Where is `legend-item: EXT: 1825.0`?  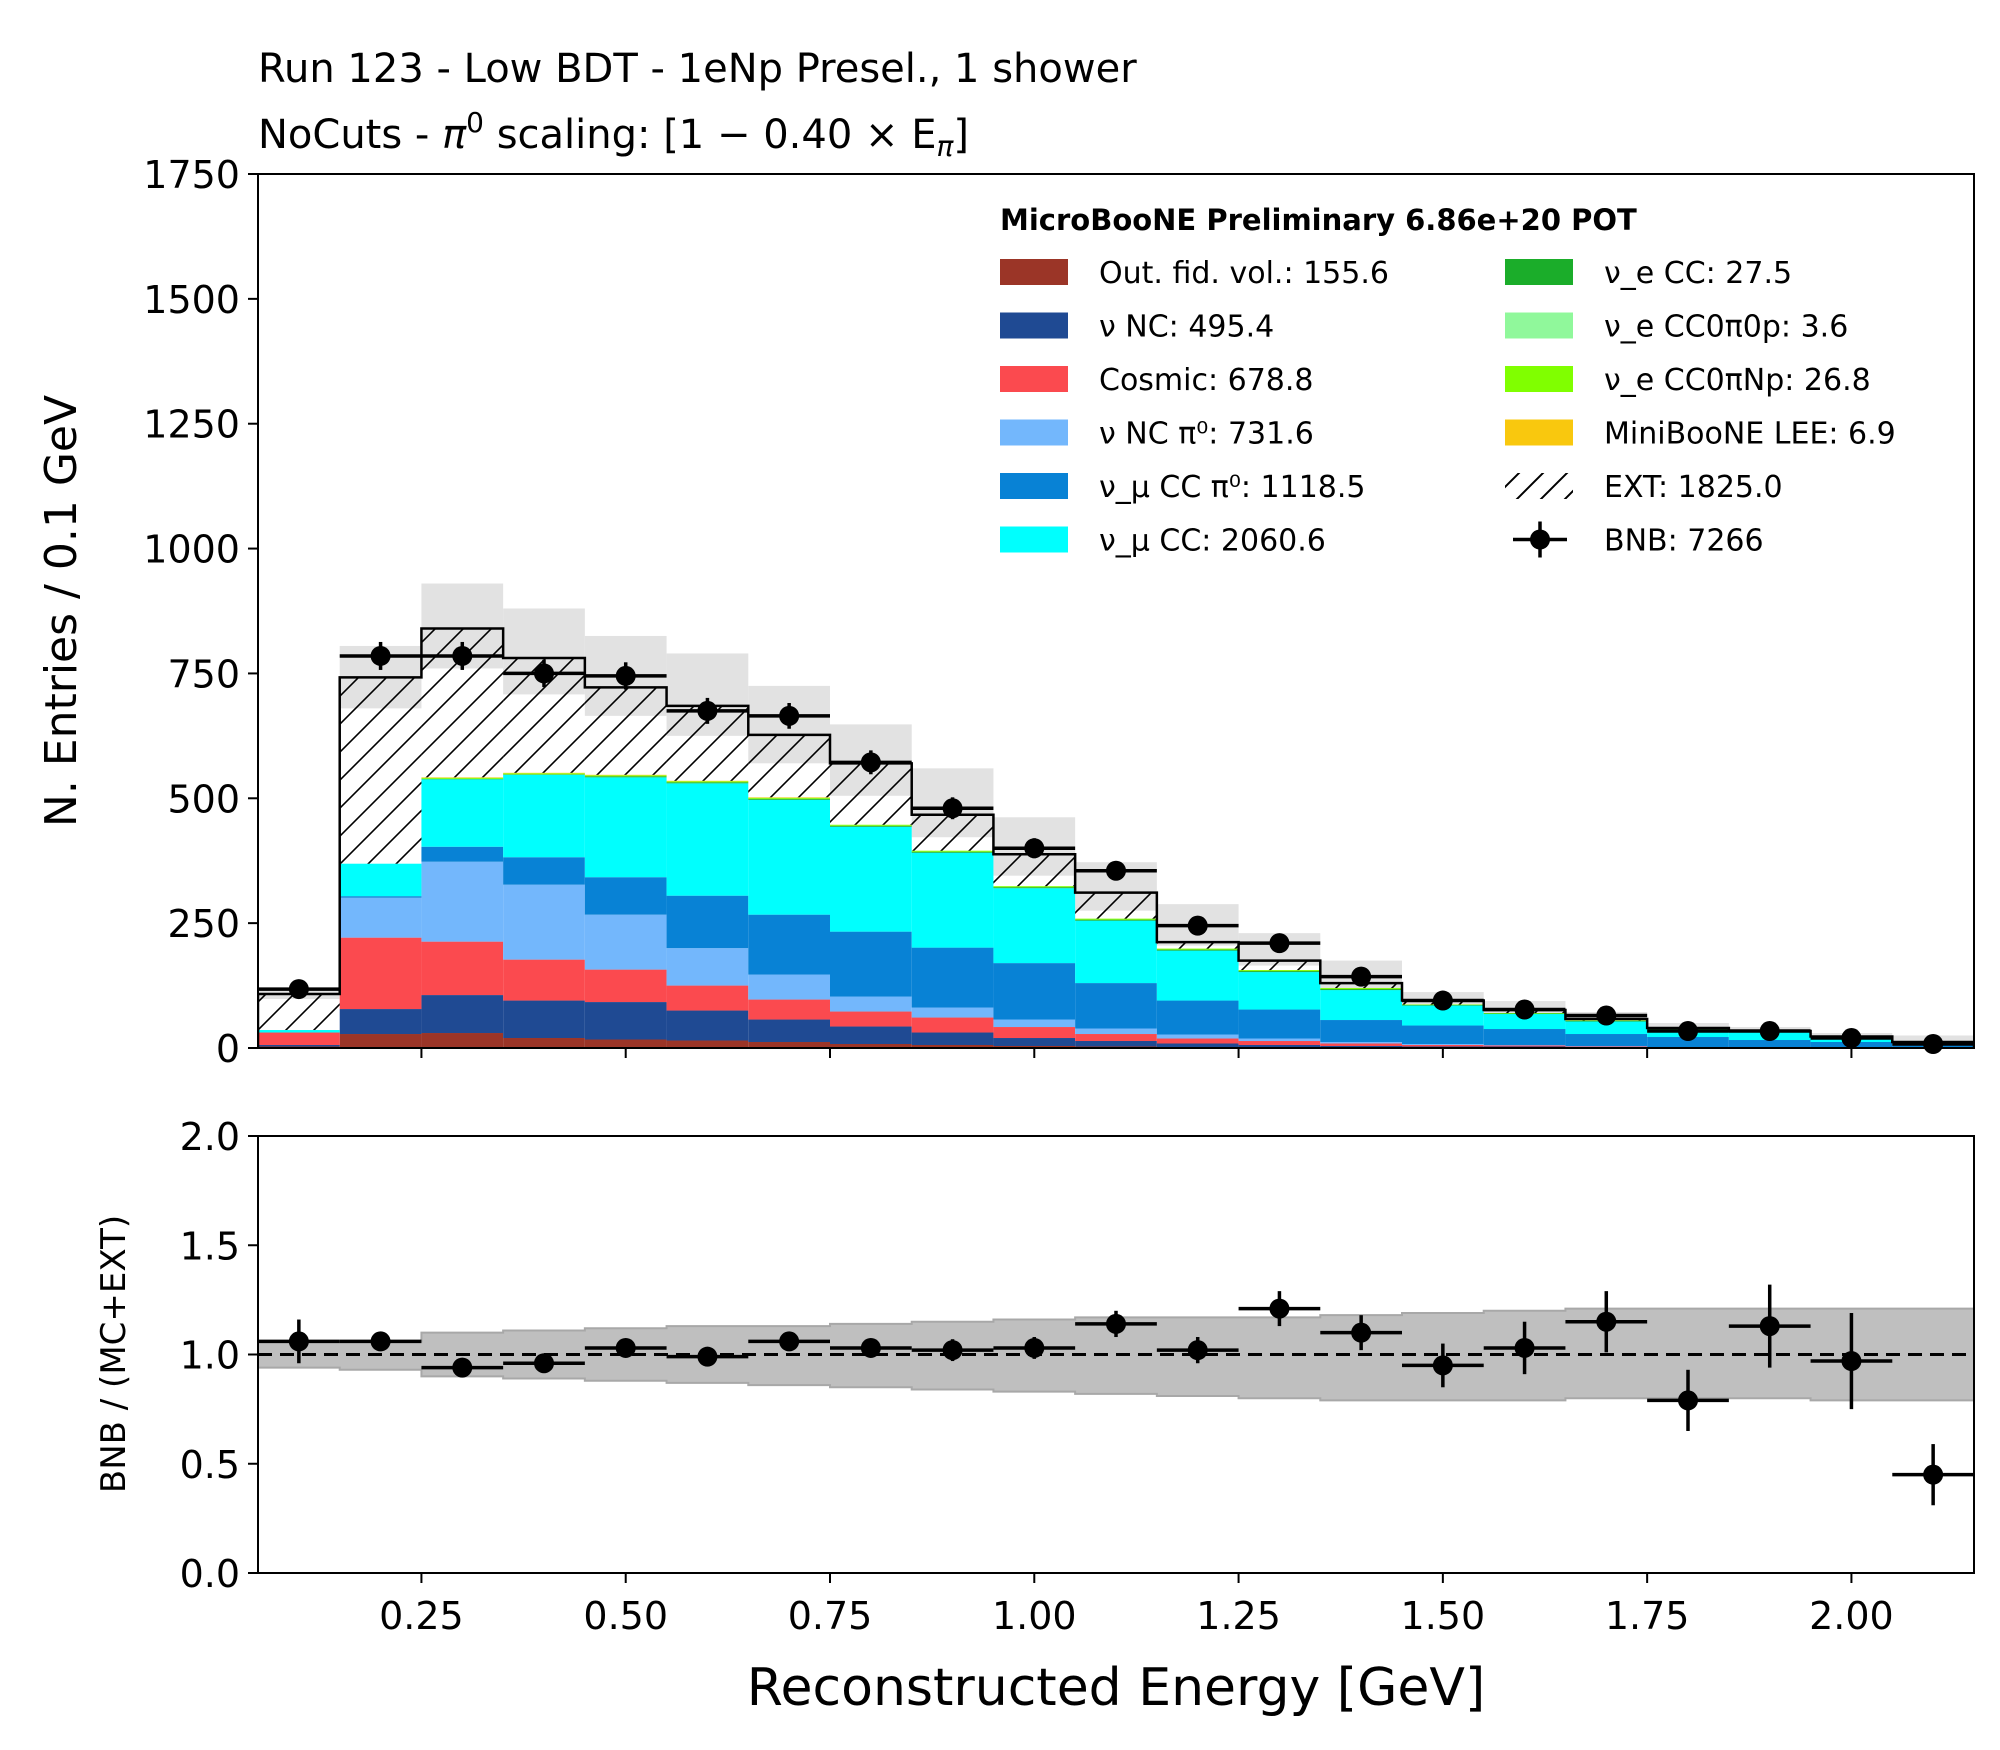
legend-item: EXT: 1825.0 is located at coordinates (1644, 487).